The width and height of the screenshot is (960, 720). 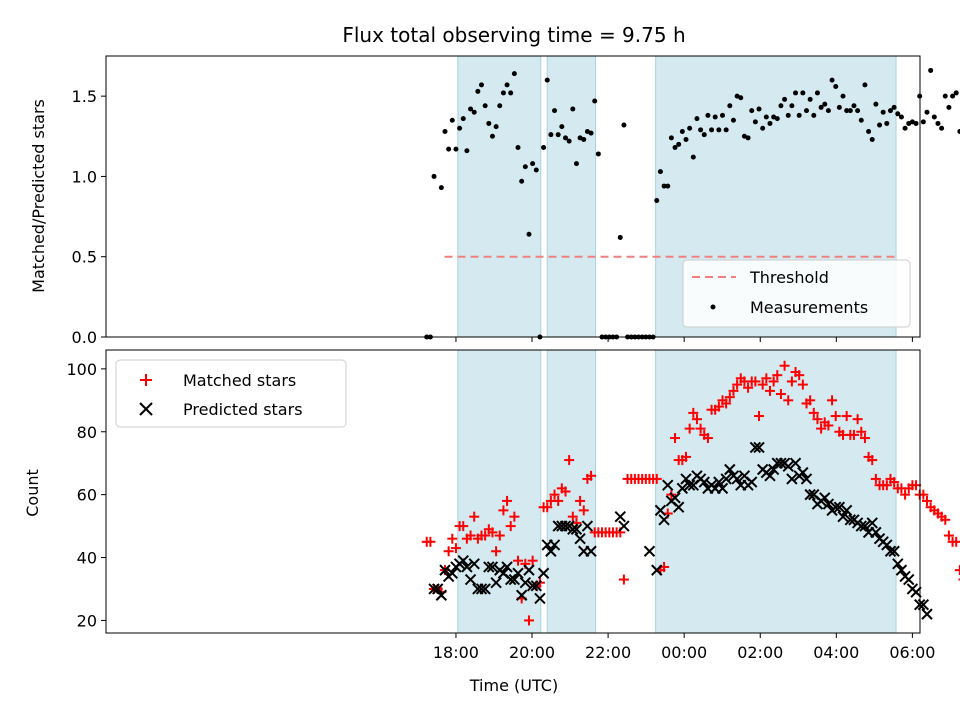 What do you see at coordinates (809, 307) in the screenshot?
I see `legend-measurements-label: Measurements` at bounding box center [809, 307].